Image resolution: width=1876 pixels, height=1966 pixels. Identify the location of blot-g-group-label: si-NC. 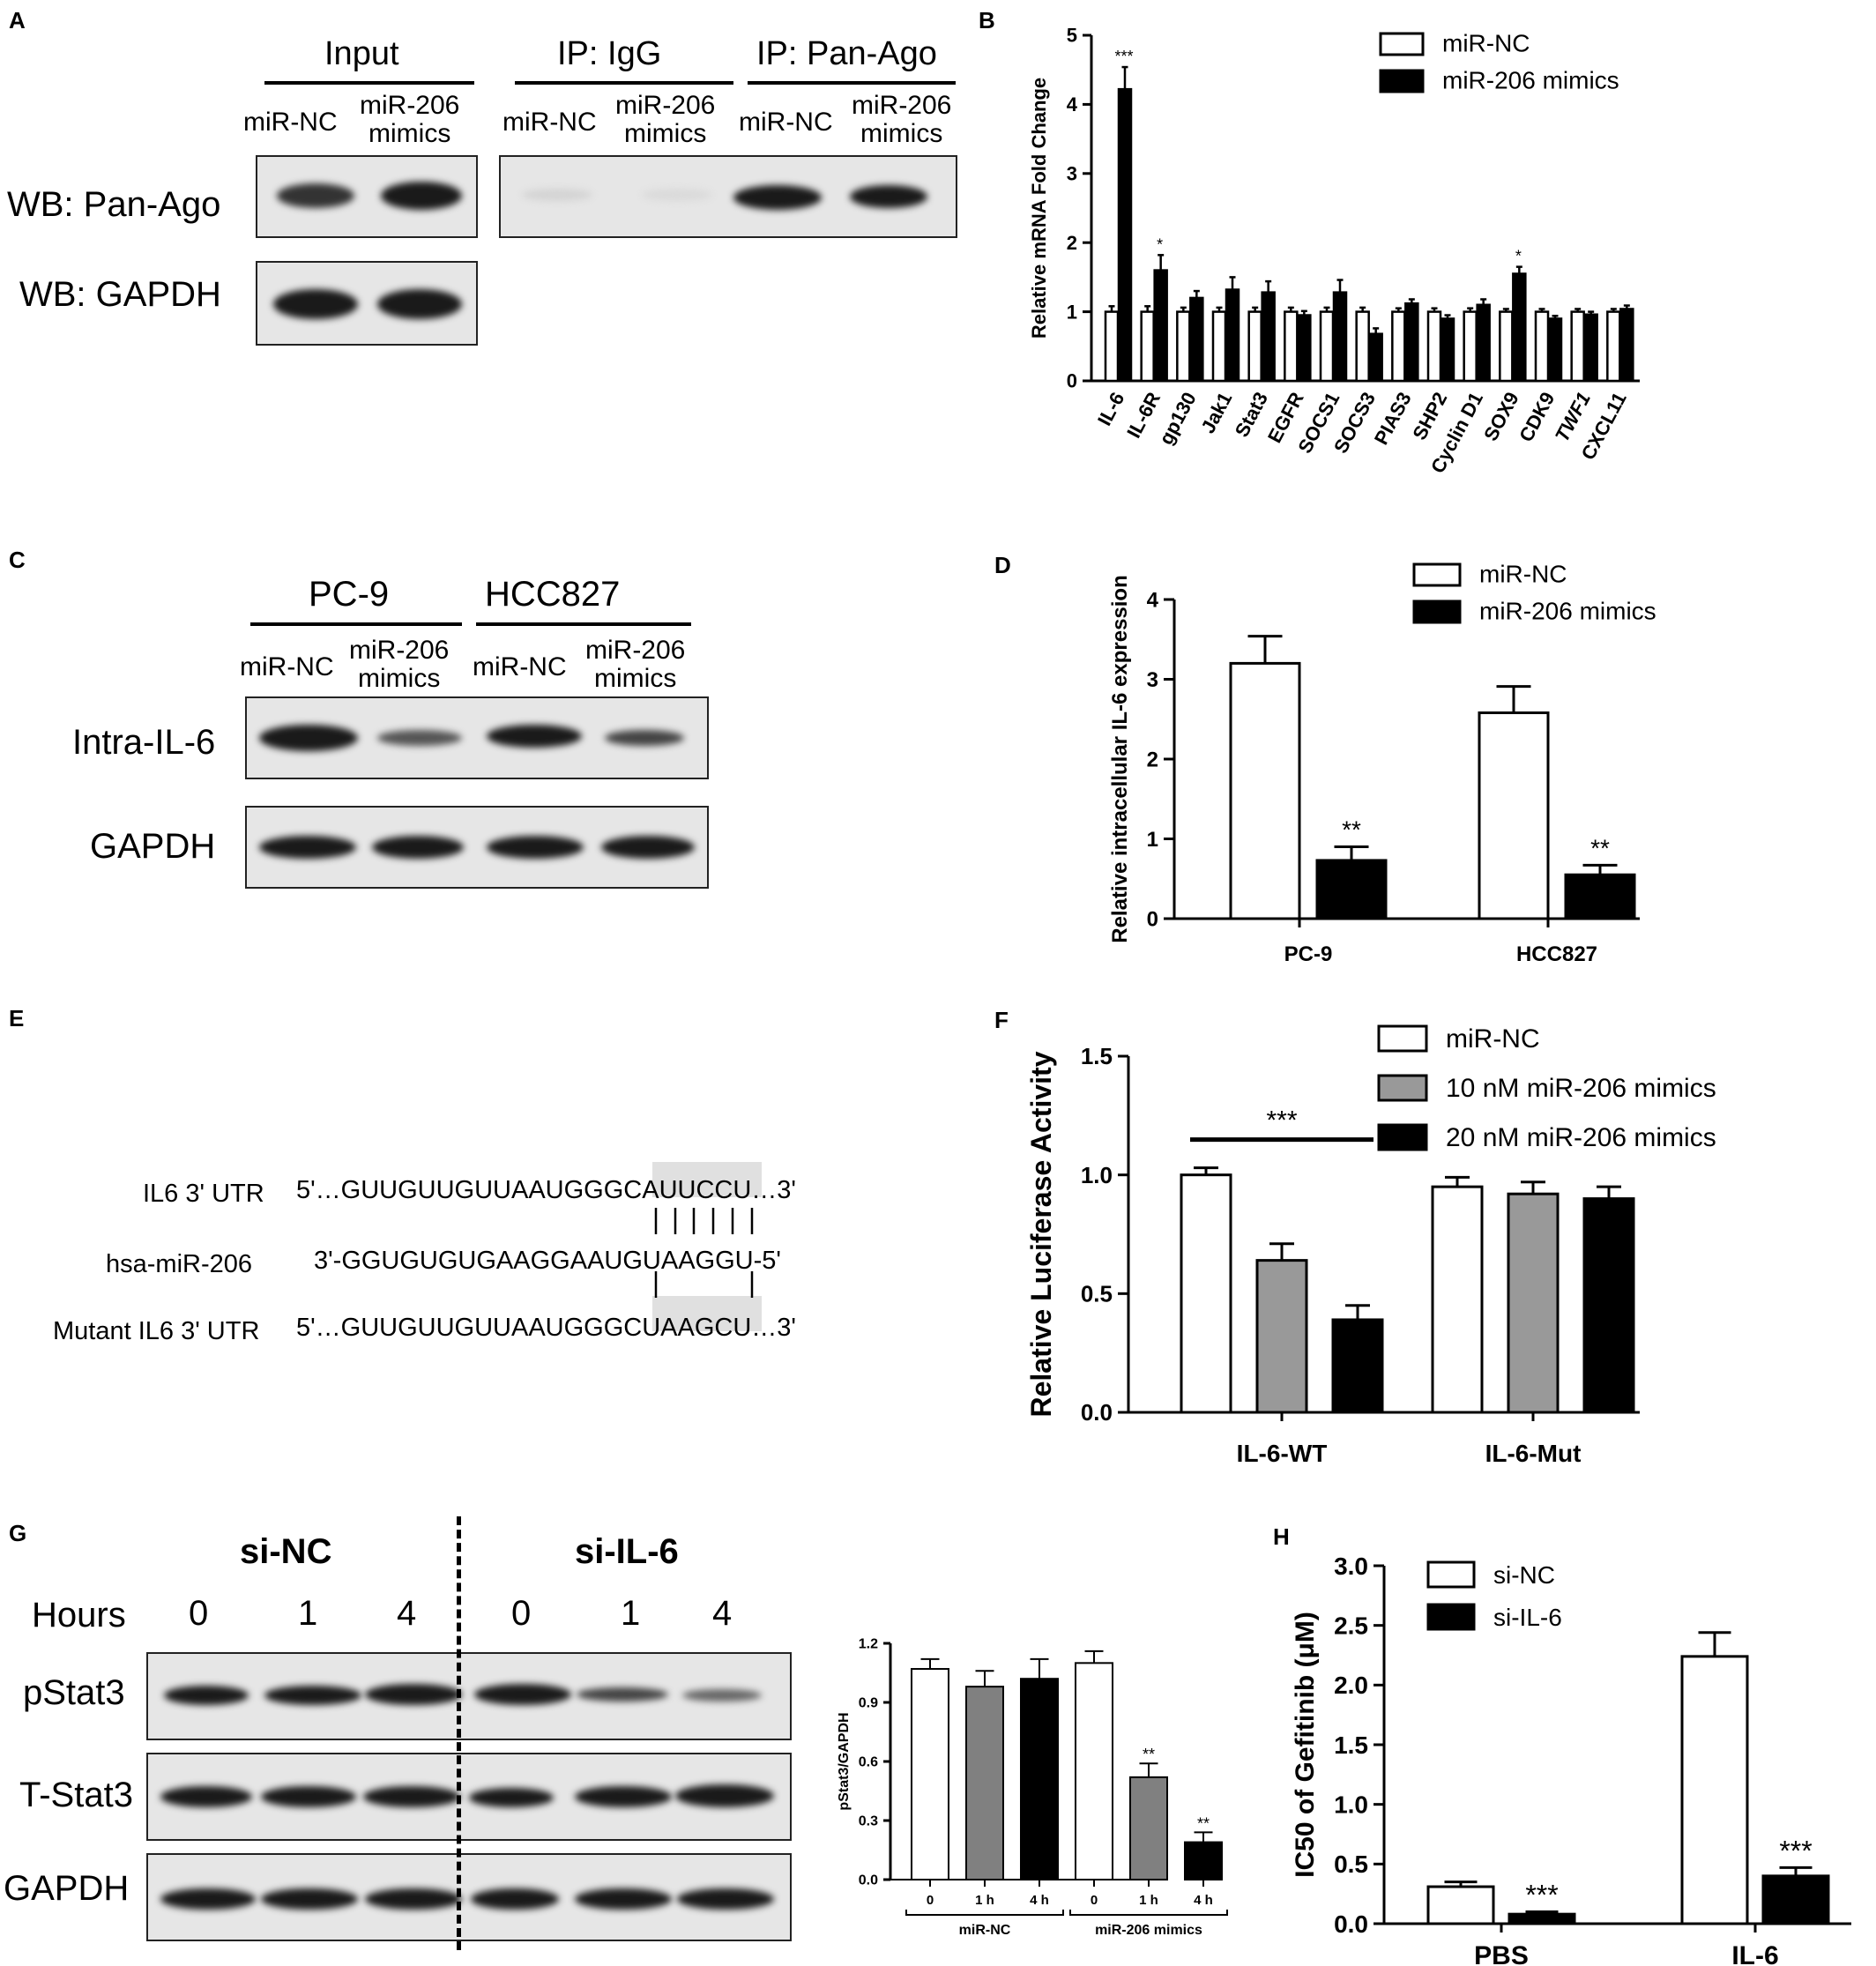
(286, 1552).